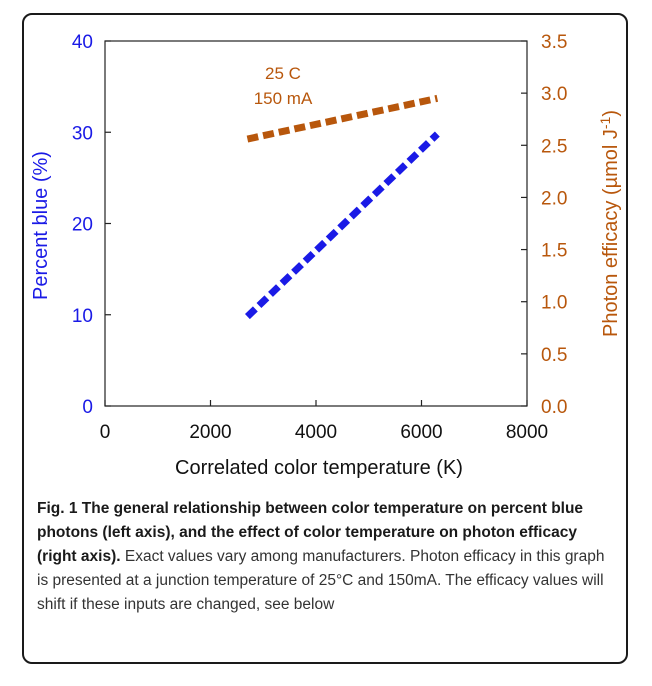  I want to click on right-tick-label: 1.5, so click(554, 251).